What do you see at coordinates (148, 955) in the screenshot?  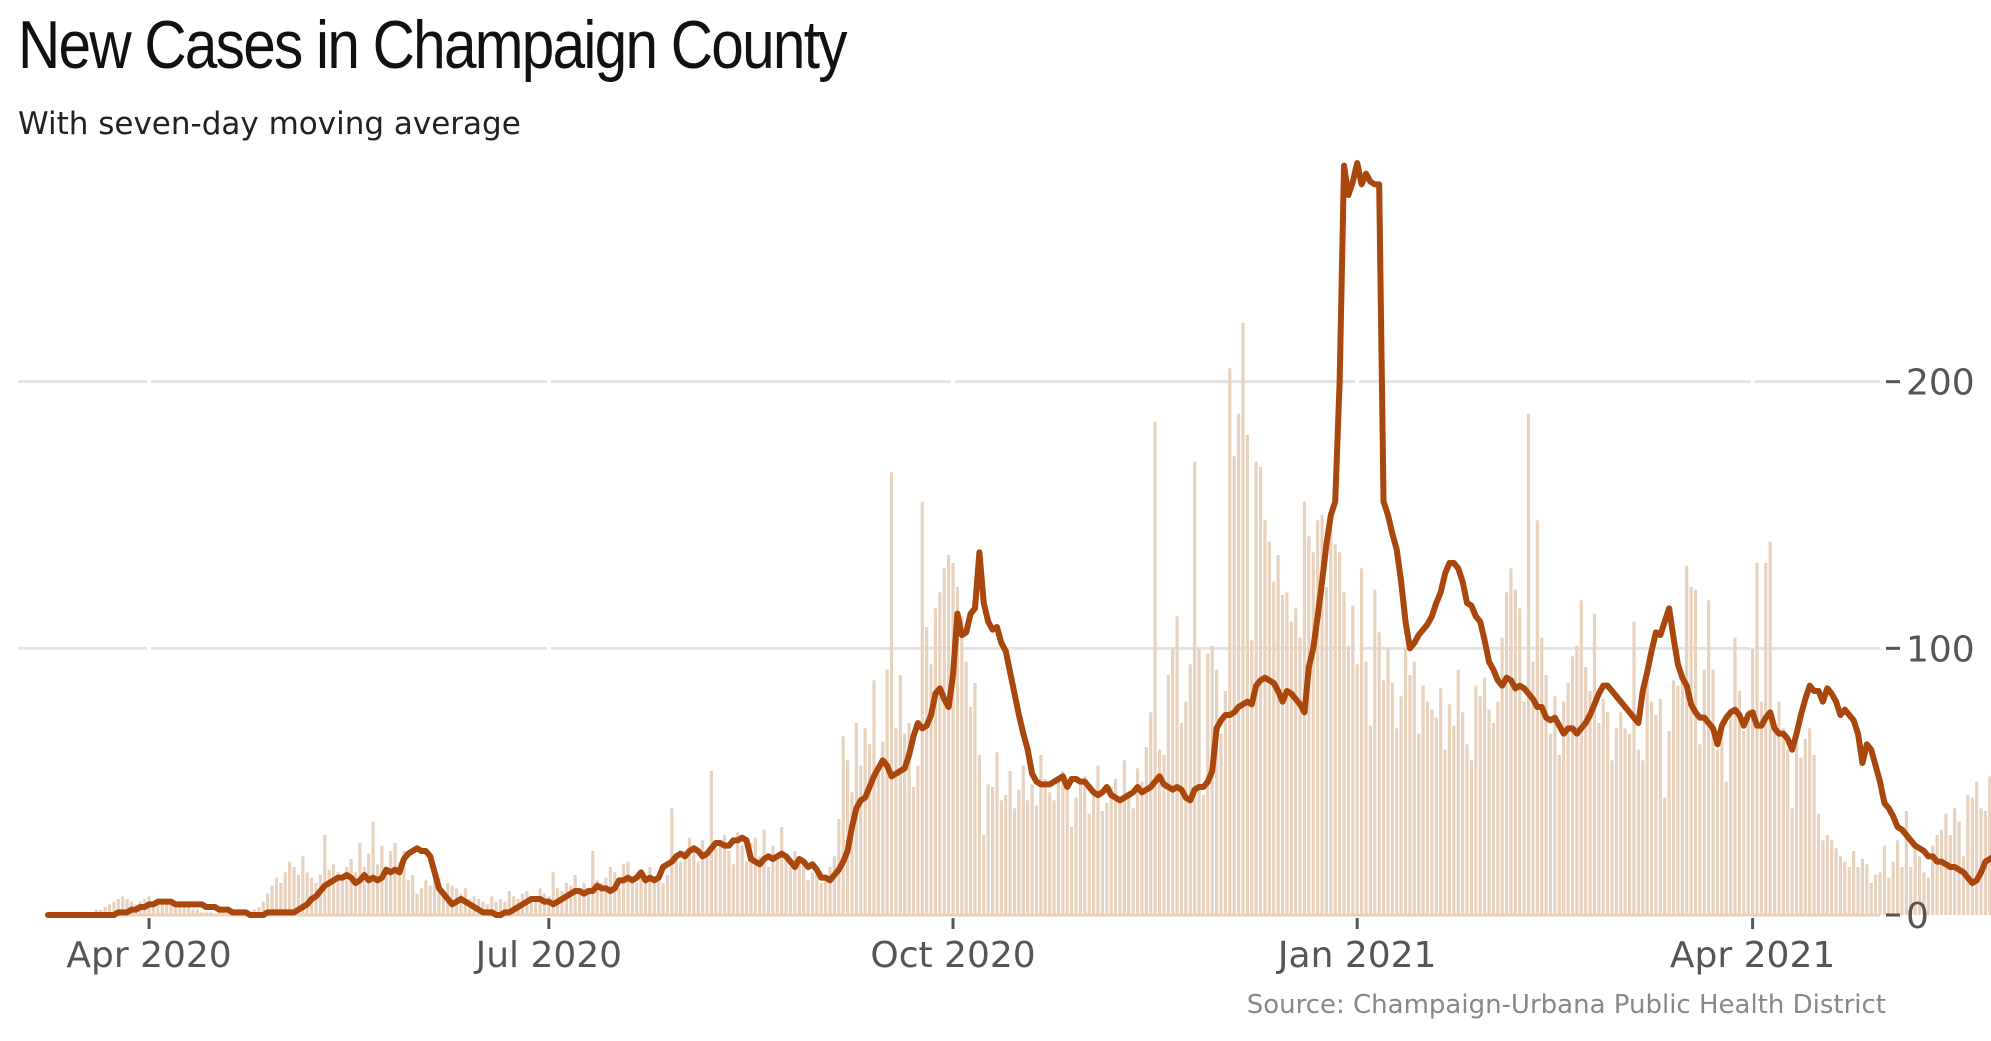 I see `x-tick-label: Apr 2020` at bounding box center [148, 955].